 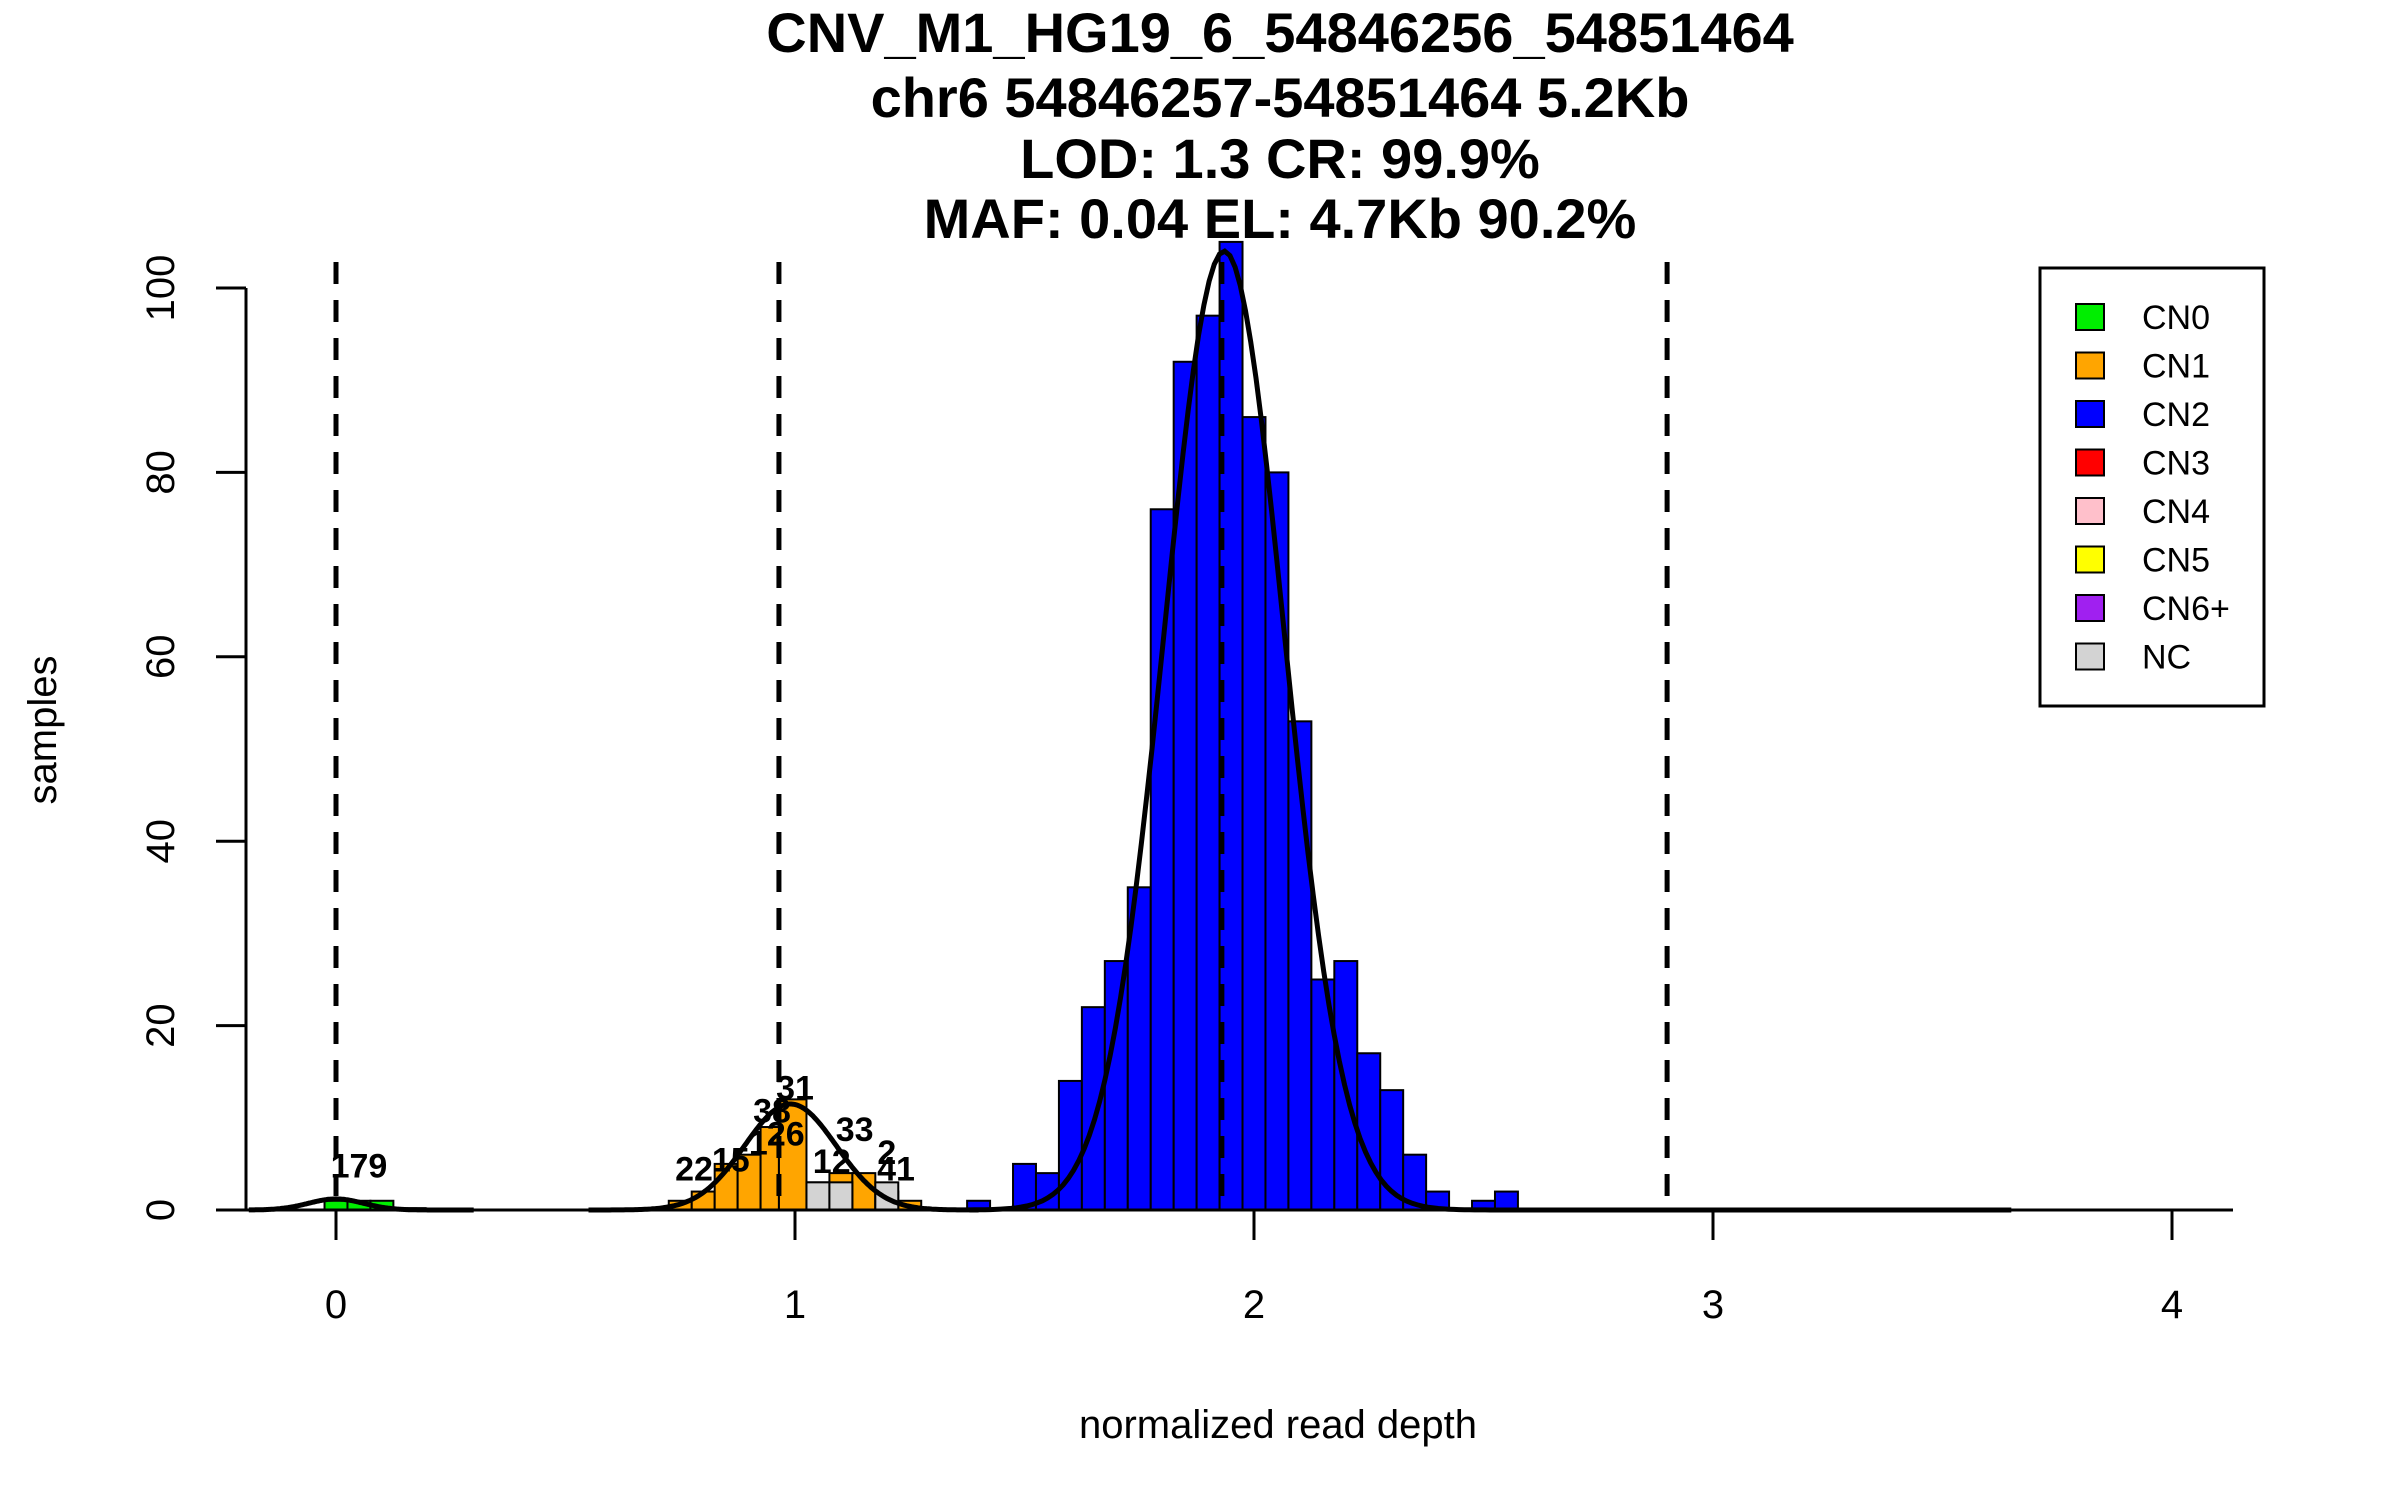 I want to click on bar-label-9: 2, so click(x=886, y=1153).